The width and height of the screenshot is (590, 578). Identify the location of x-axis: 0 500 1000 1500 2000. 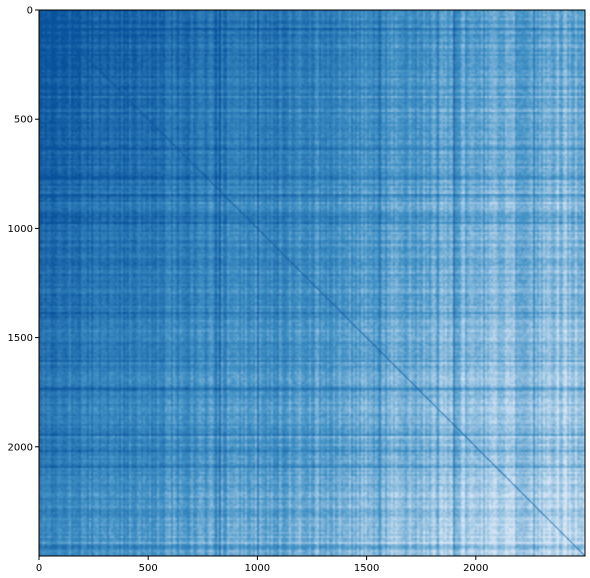
(262, 565).